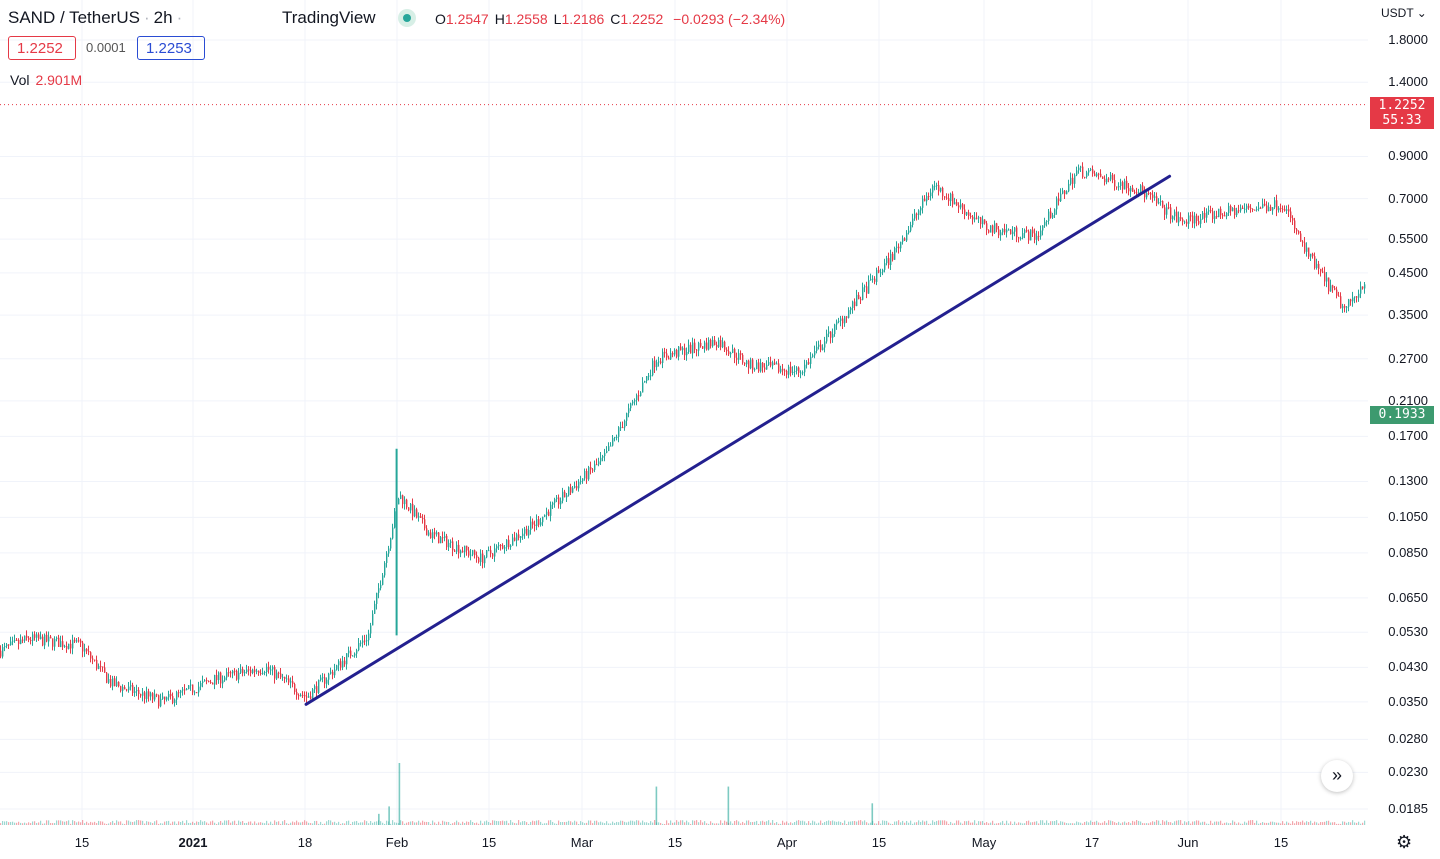  Describe the element at coordinates (984, 842) in the screenshot. I see `time-tick-label: May` at that location.